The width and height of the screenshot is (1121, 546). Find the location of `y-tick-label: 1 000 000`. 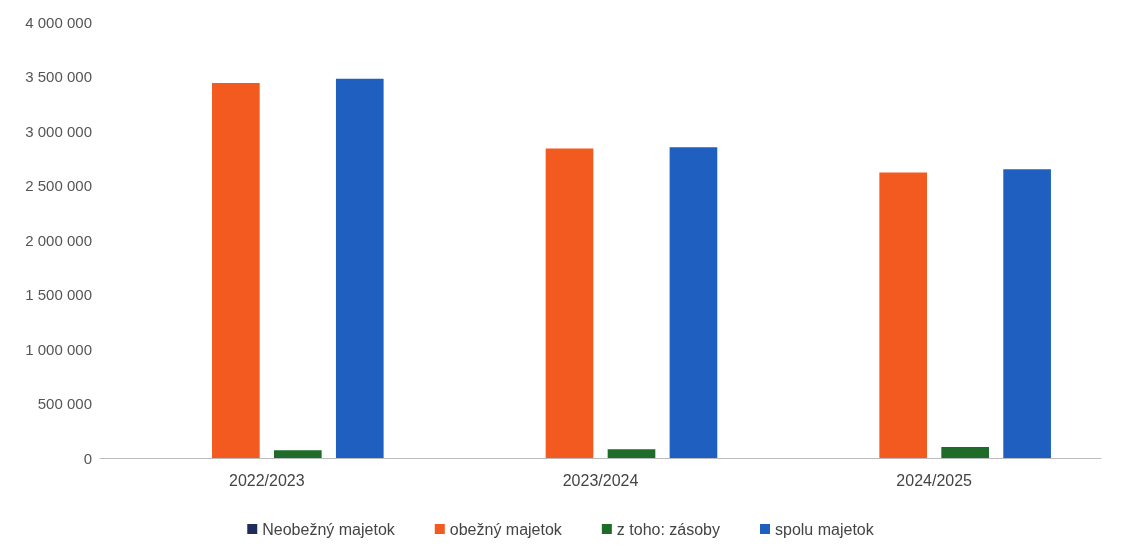

y-tick-label: 1 000 000 is located at coordinates (58, 349).